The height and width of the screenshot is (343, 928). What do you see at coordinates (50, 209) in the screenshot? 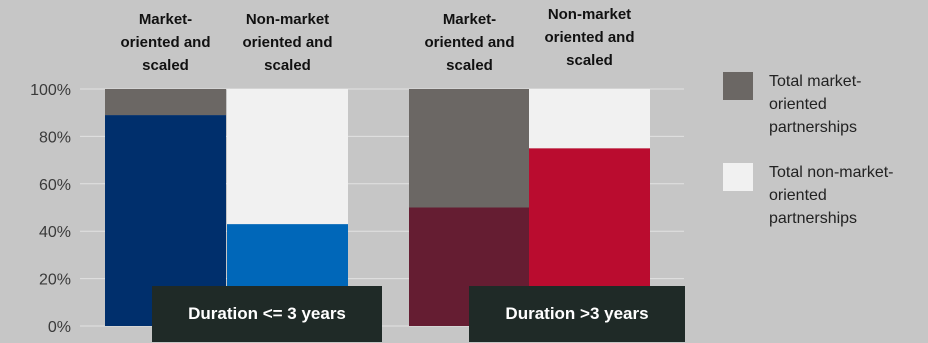
I see `y-axis-tick-labels: 0% 20% 40% 60% 80% 100%` at bounding box center [50, 209].